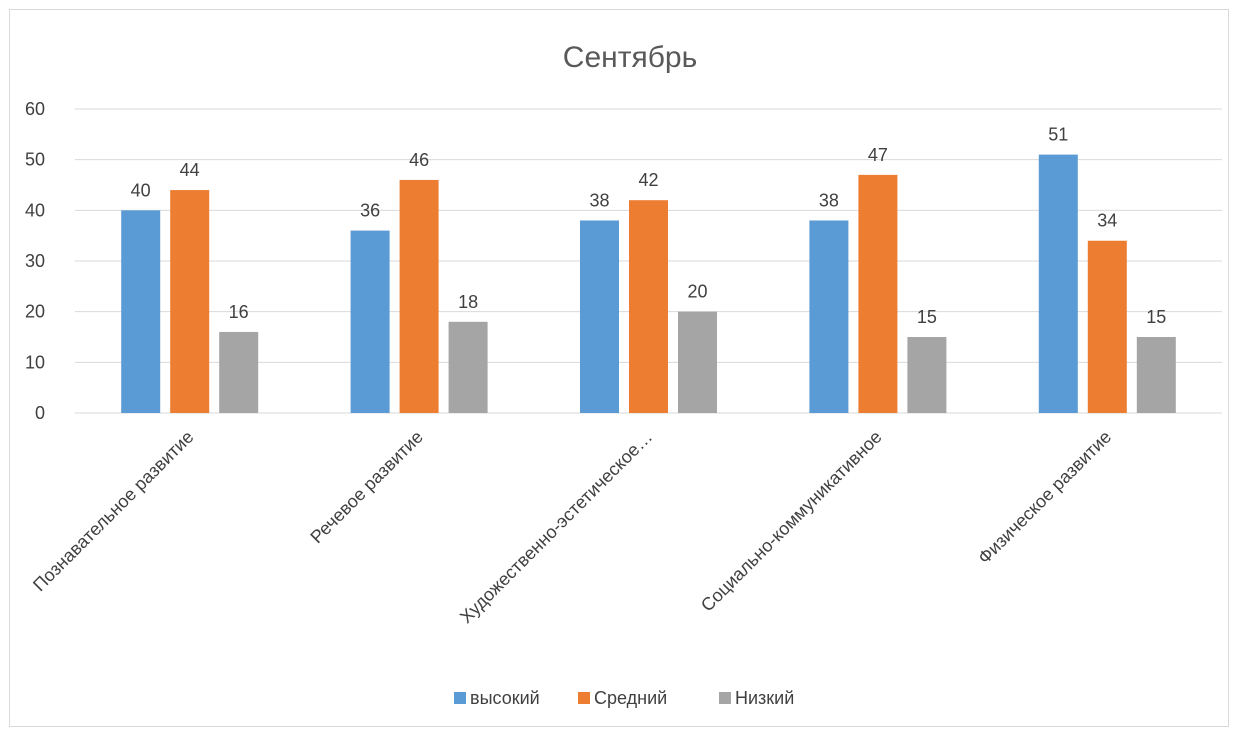  Describe the element at coordinates (370, 211) in the screenshot. I see `data-label: 36` at that location.